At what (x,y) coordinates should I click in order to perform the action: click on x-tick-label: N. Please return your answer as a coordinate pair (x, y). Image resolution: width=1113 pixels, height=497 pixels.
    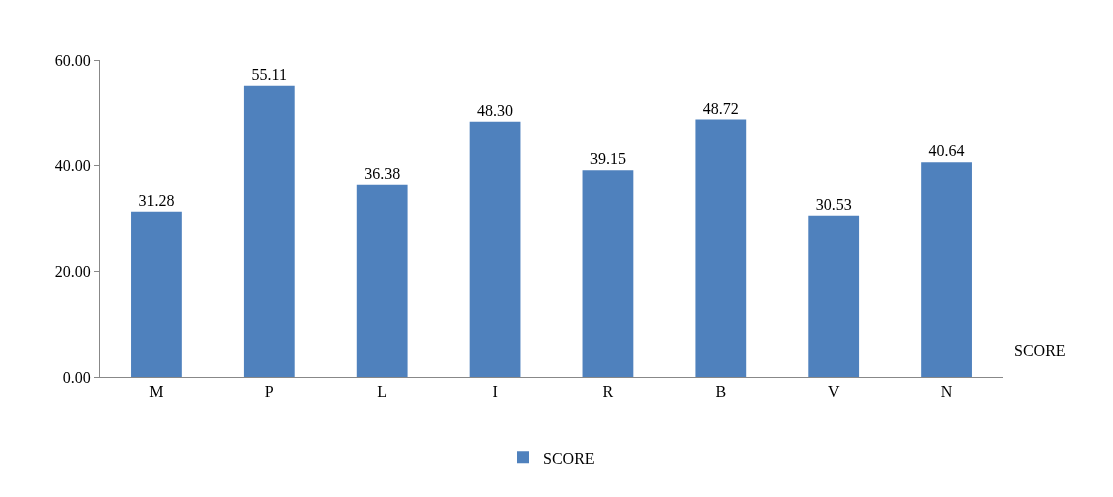
    Looking at the image, I should click on (946, 392).